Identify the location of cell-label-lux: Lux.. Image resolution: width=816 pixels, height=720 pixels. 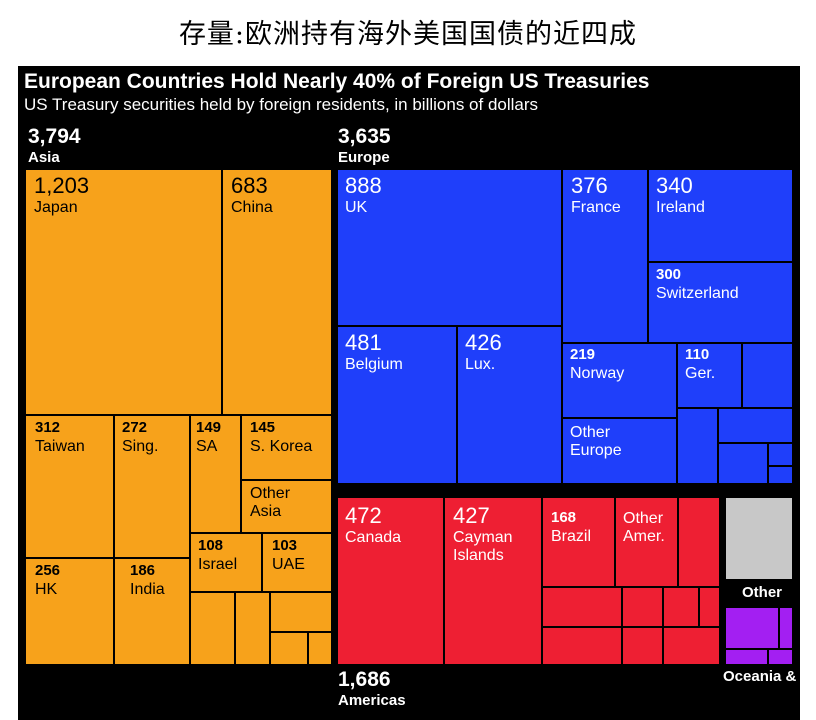
(480, 364).